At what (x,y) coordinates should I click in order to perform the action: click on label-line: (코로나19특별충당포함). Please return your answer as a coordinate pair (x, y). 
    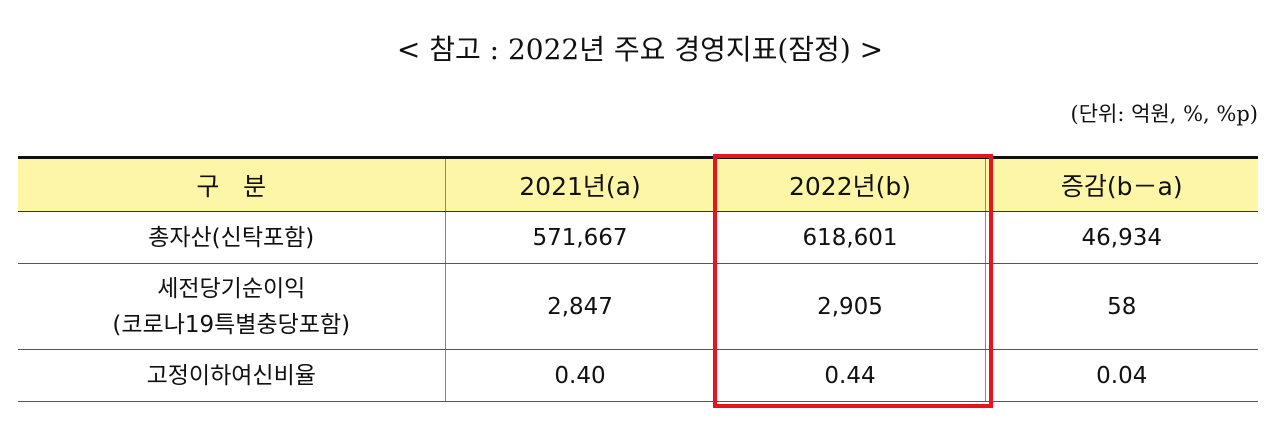
    Looking at the image, I should click on (231, 324).